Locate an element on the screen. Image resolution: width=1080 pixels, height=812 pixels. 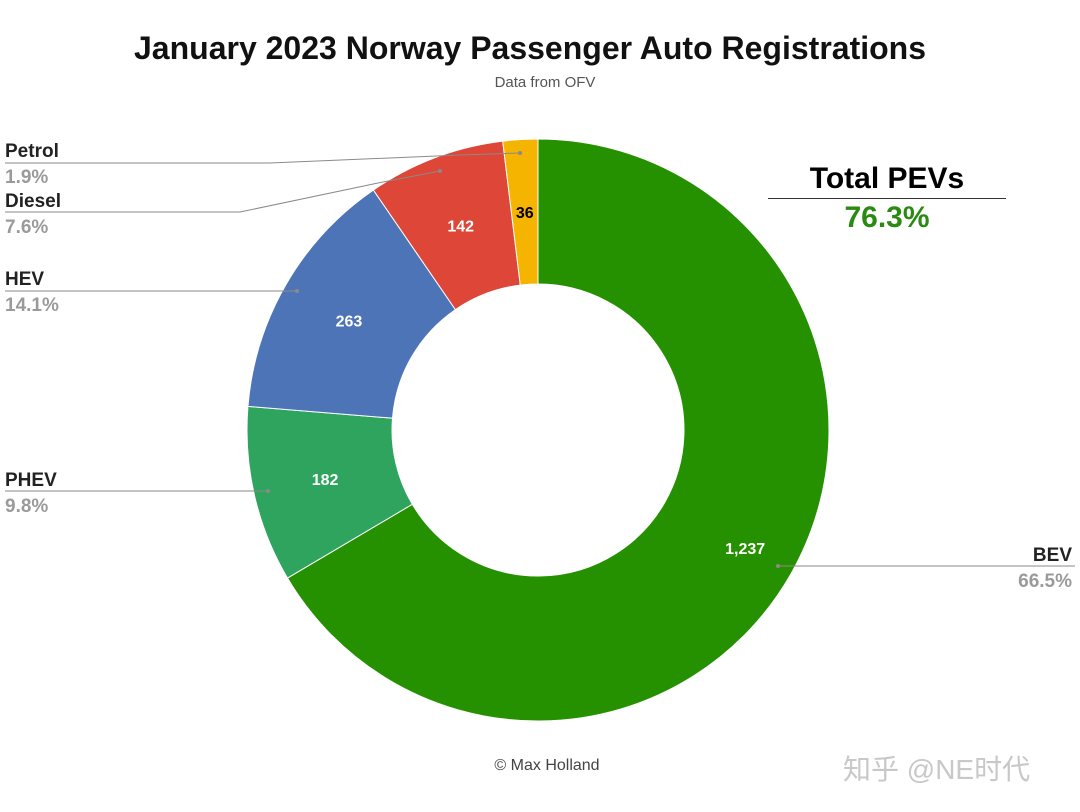
percent-label-bev: 66.5% is located at coordinates (1045, 581).